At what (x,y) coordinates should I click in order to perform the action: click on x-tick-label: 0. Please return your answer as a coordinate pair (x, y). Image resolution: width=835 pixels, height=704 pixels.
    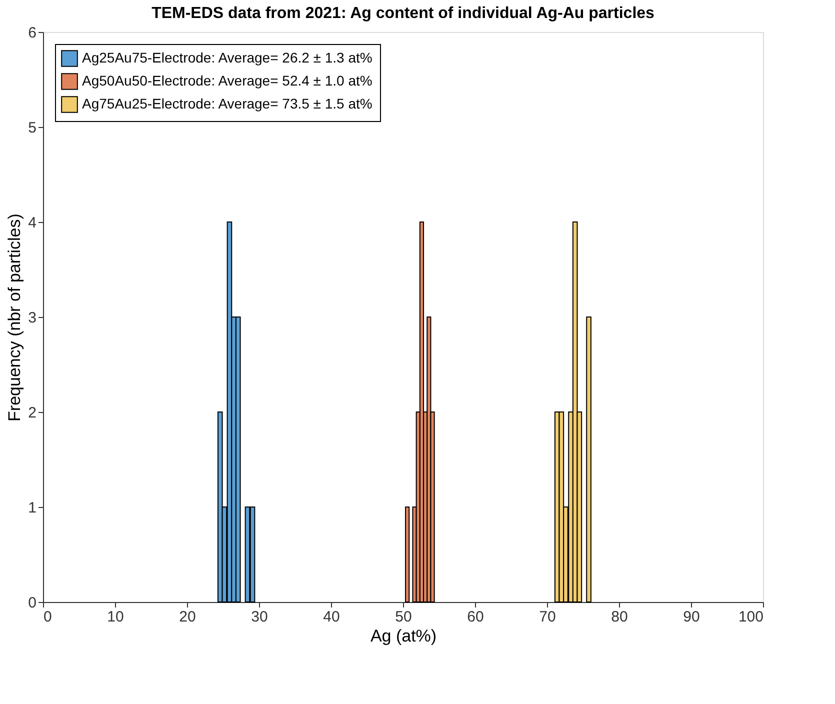
    Looking at the image, I should click on (48, 617).